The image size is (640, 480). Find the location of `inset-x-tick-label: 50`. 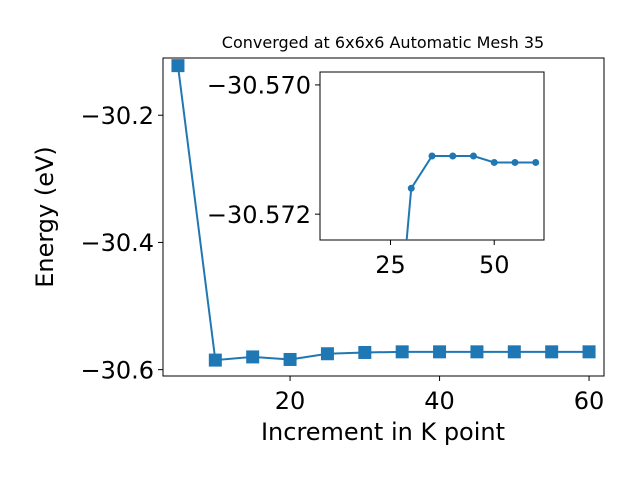

inset-x-tick-label: 50 is located at coordinates (494, 265).